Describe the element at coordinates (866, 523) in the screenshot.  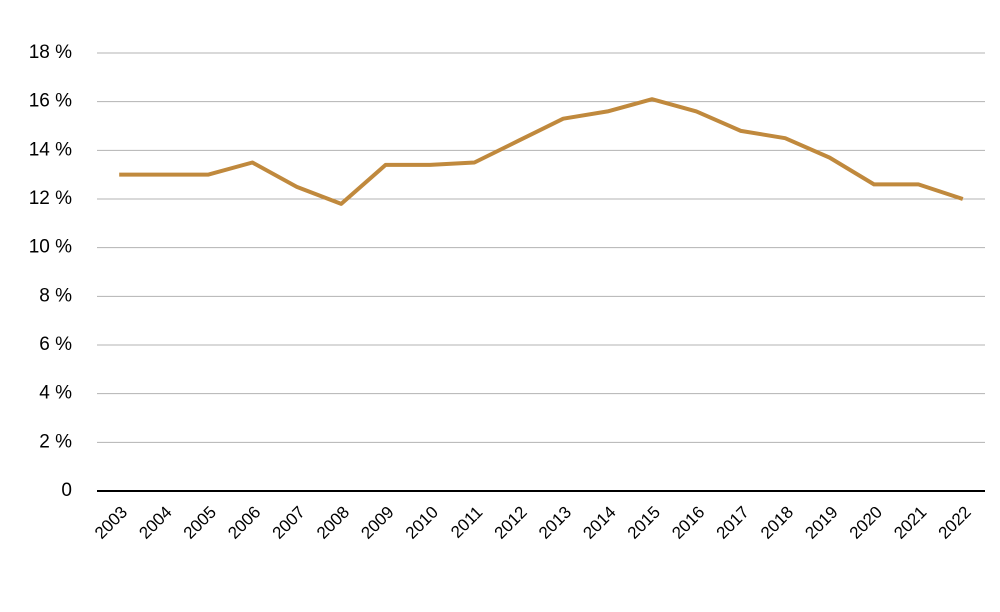
I see `x-tick-label: 2020` at that location.